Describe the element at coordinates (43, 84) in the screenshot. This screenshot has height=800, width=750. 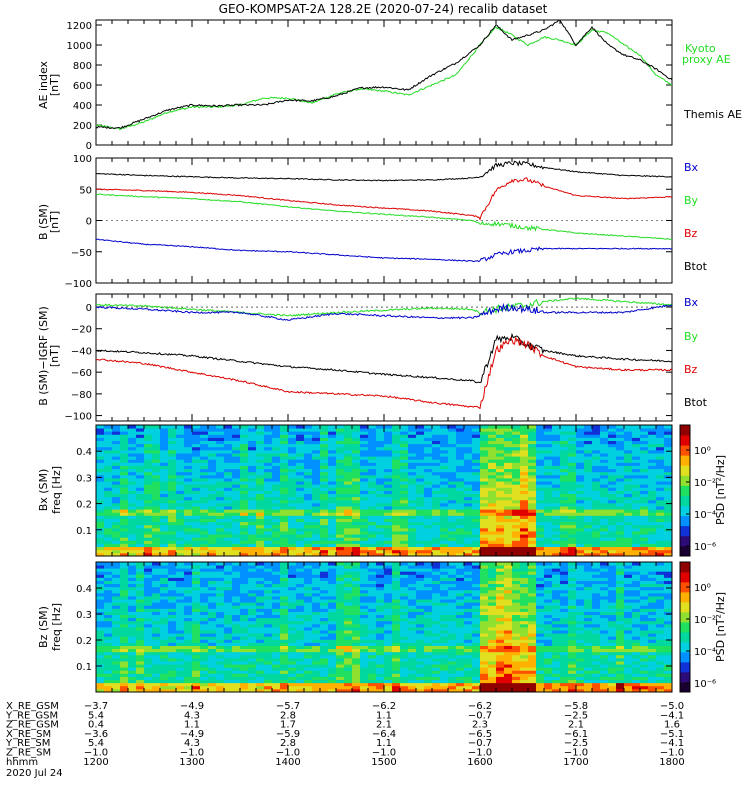
I see `ae-ylabel: AE index` at that location.